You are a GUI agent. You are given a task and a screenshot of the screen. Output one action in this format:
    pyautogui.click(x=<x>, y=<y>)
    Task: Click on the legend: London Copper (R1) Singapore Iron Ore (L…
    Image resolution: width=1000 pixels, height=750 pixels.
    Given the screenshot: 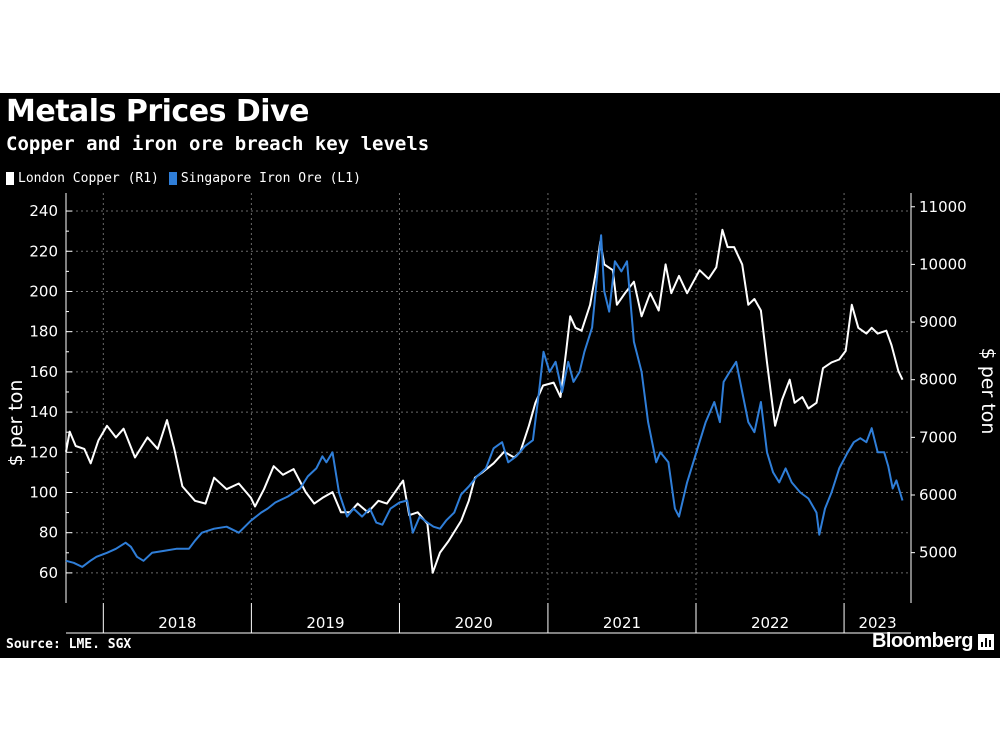 What is the action you would take?
    pyautogui.click(x=188, y=178)
    